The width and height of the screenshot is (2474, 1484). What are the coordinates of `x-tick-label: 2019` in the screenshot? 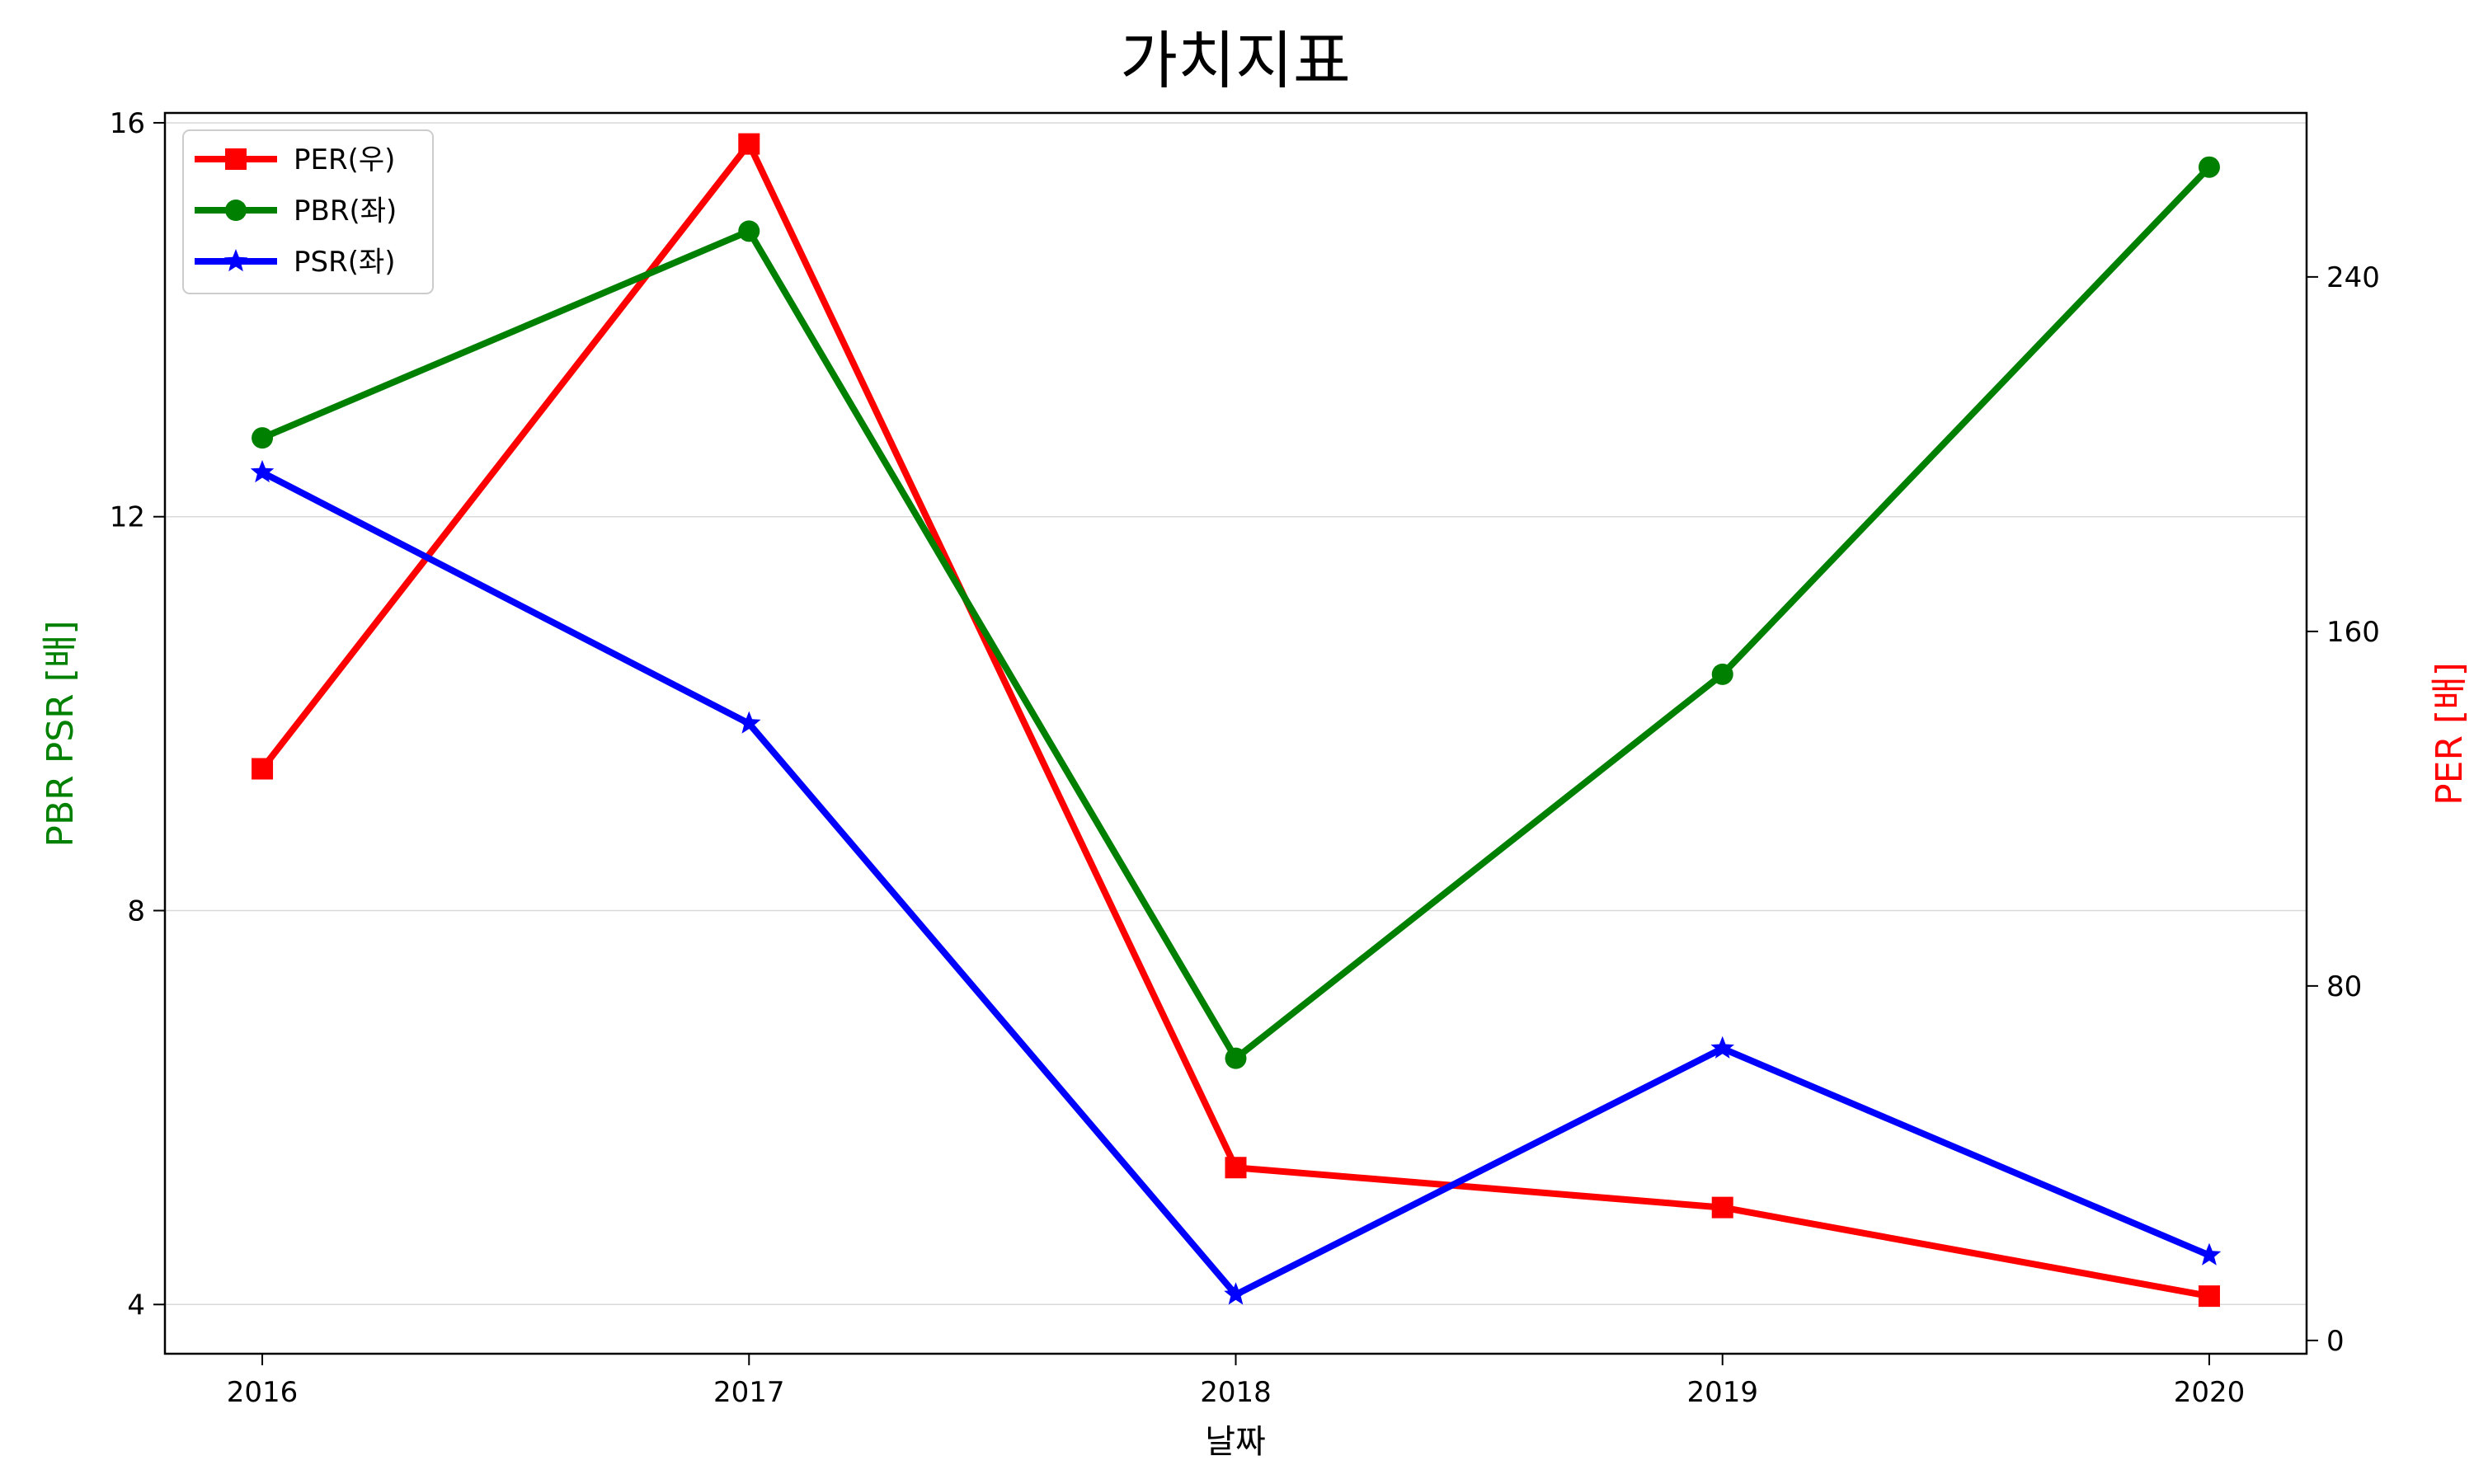 It's located at (1722, 1392).